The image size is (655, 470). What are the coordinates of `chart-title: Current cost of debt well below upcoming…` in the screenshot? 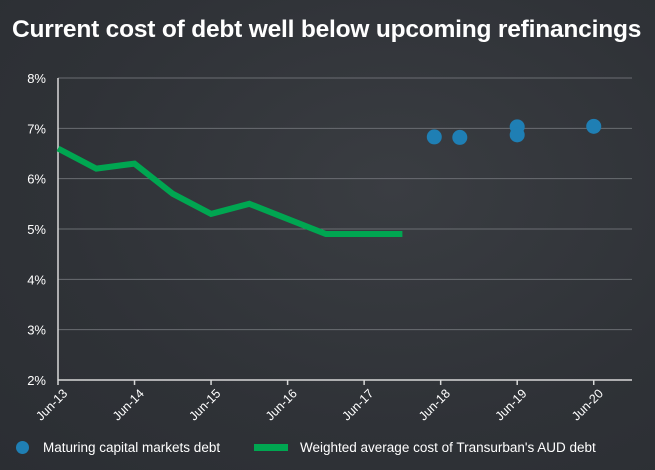 It's located at (327, 29).